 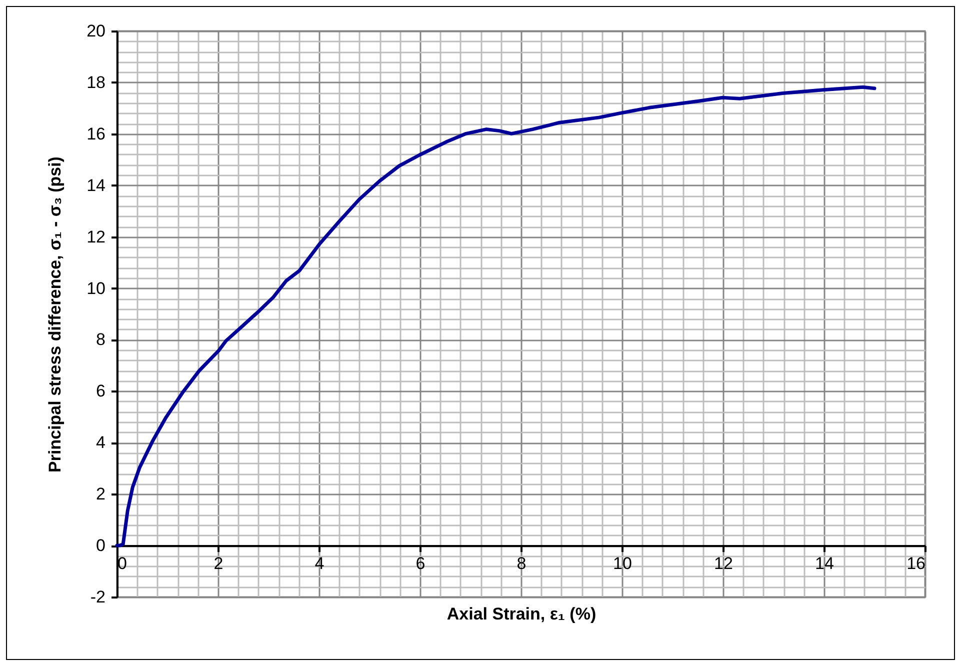 What do you see at coordinates (101, 494) in the screenshot?
I see `y-tick-label: 2` at bounding box center [101, 494].